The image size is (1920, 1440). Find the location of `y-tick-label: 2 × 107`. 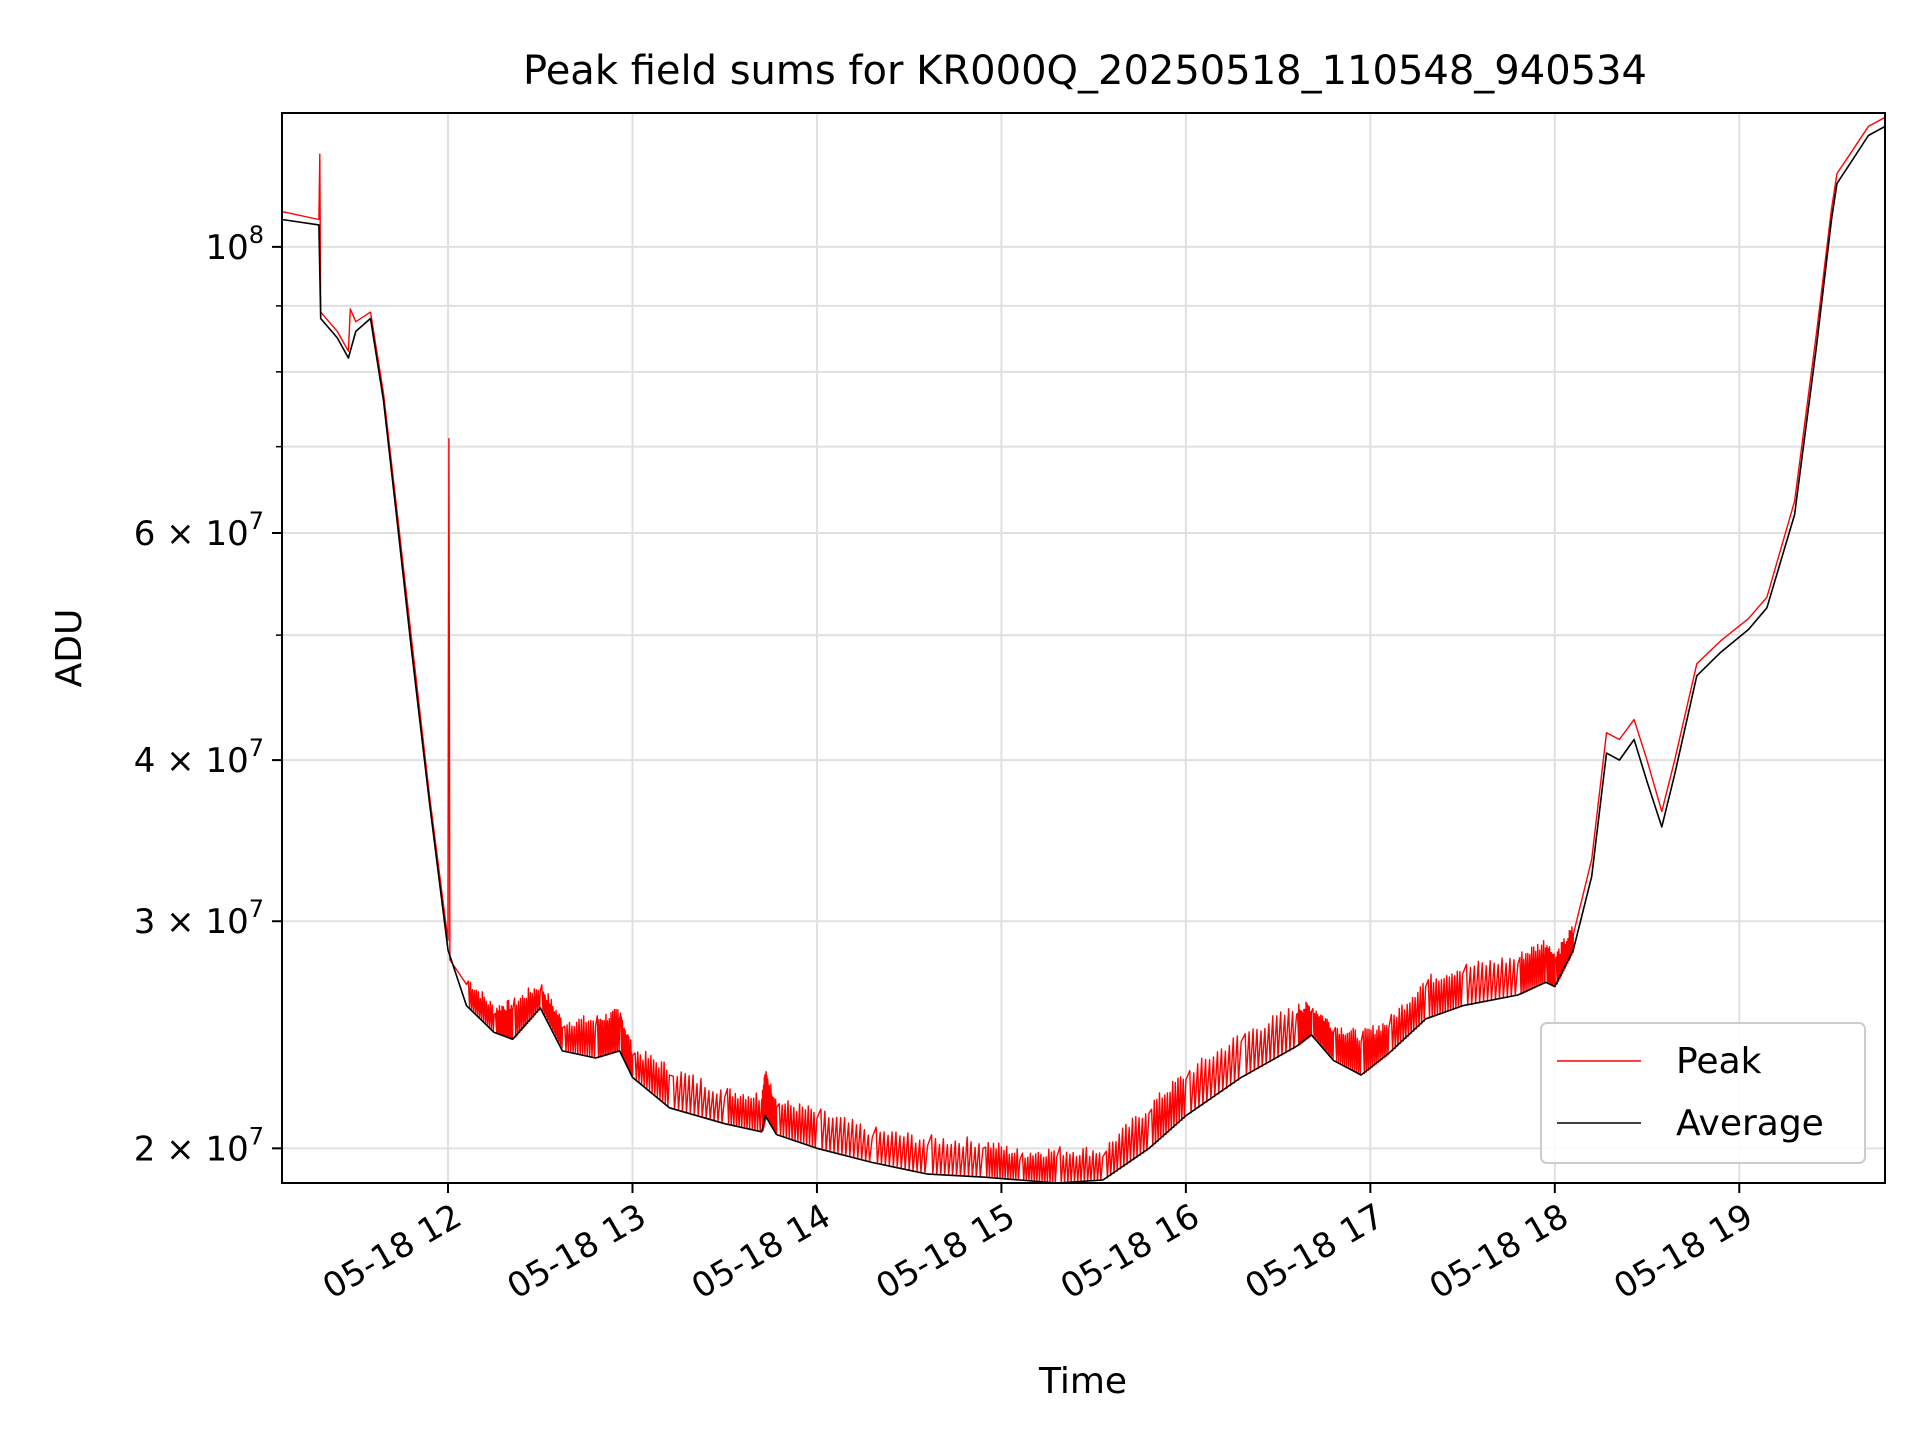

y-tick-label: 2 × 107 is located at coordinates (199, 1145).